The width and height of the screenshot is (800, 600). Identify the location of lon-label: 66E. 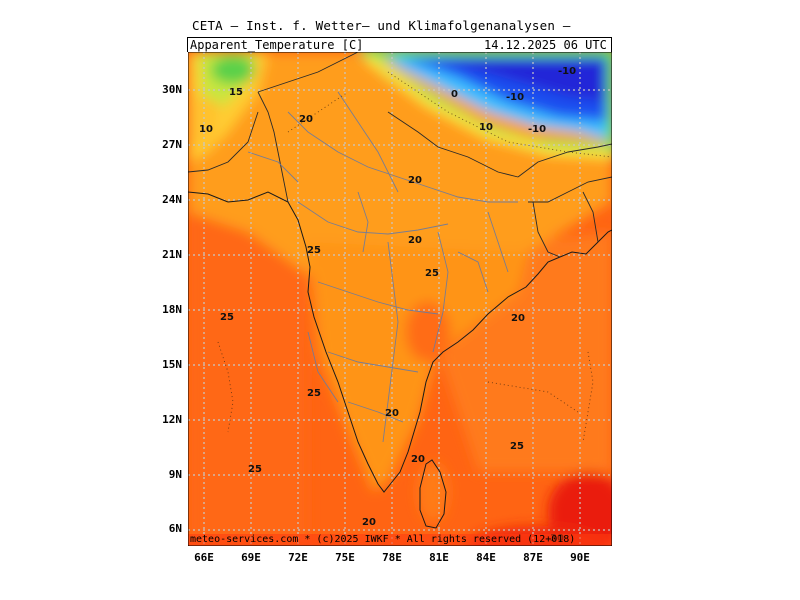
(204, 557).